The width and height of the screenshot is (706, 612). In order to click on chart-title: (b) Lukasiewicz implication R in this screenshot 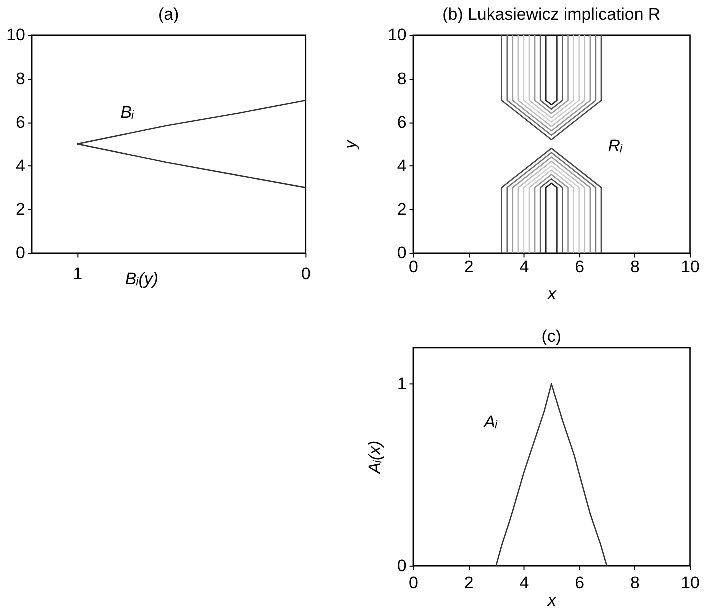, I will do `click(551, 14)`.